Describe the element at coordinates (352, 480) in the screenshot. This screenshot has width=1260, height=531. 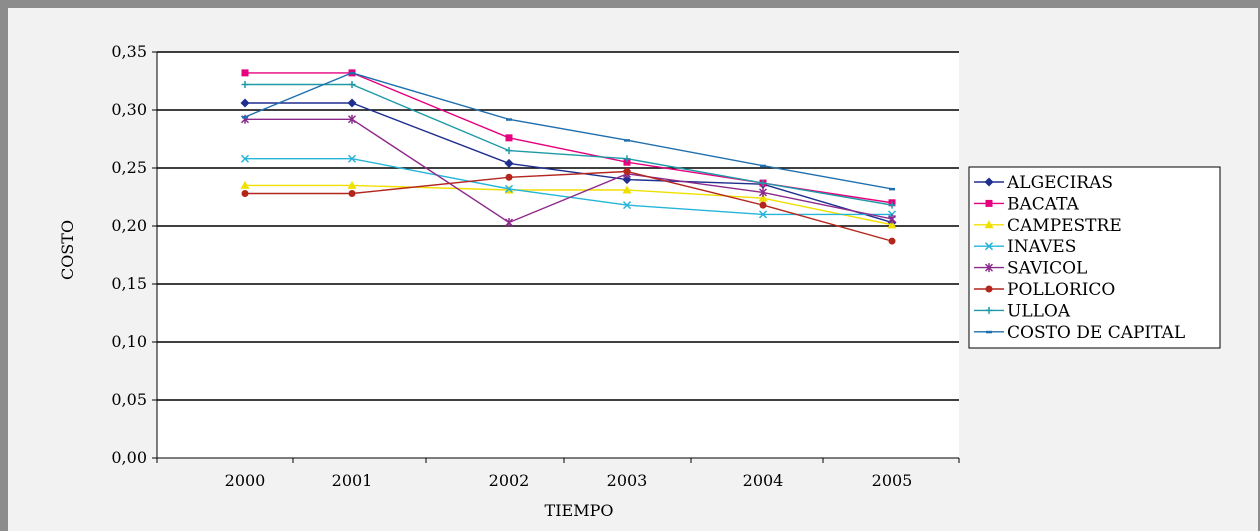
I see `x-tick-label: 2001` at that location.